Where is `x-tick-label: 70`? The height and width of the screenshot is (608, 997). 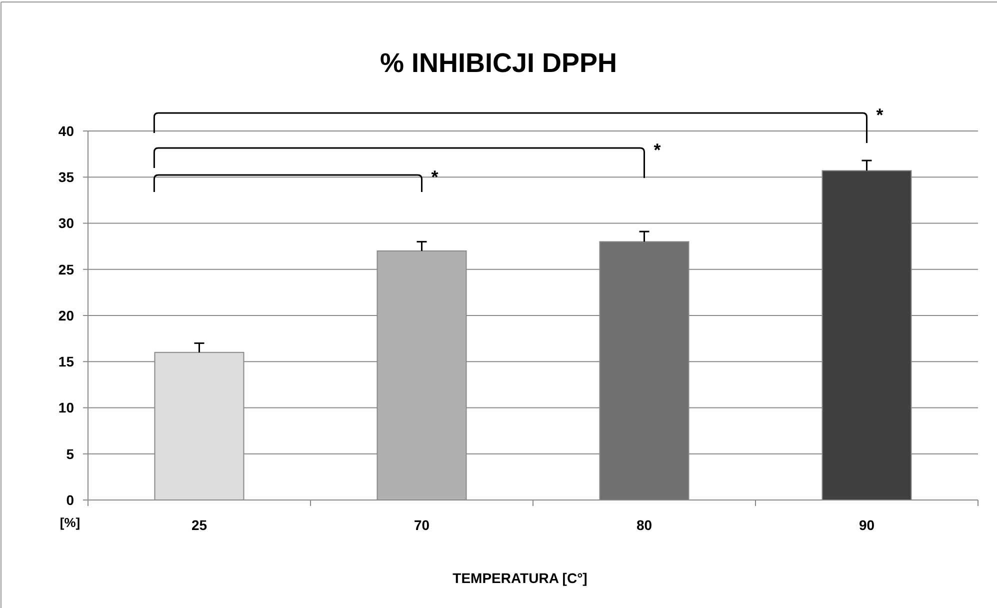
x-tick-label: 70 is located at coordinates (422, 525).